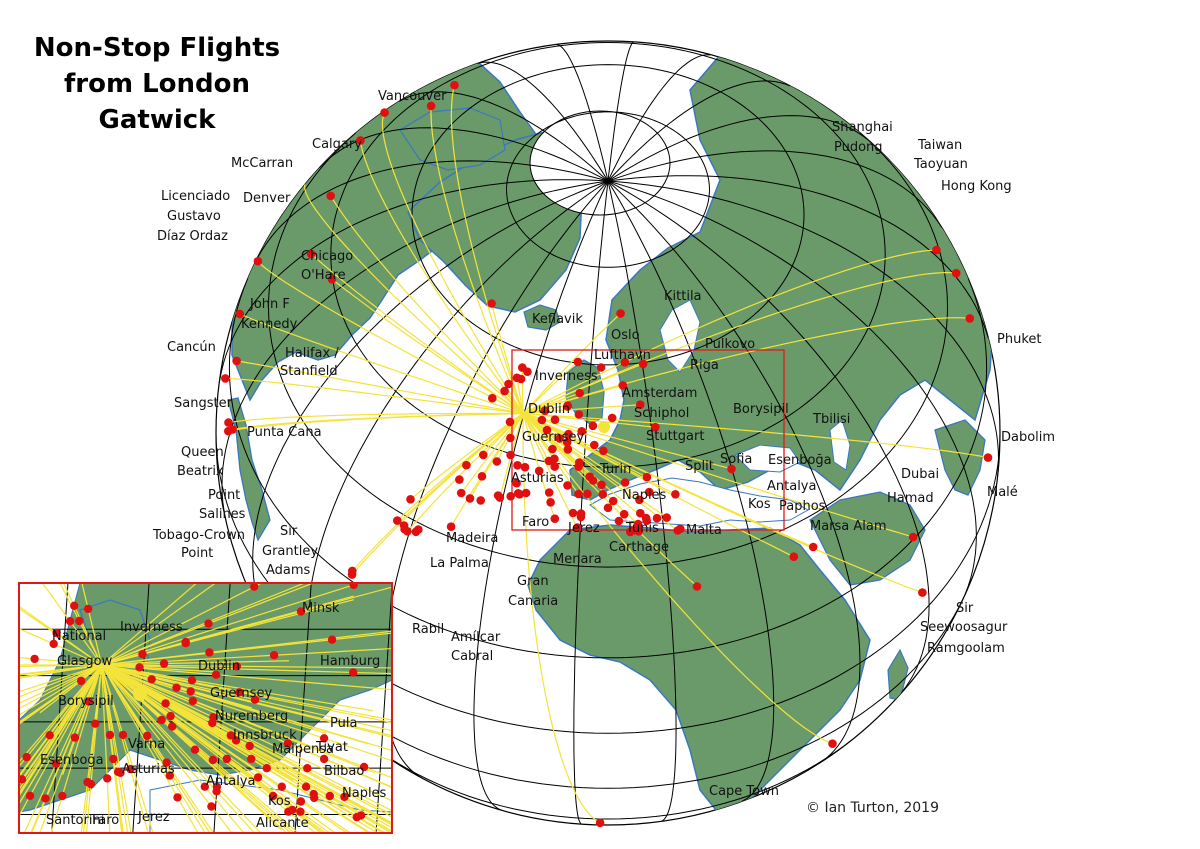  I want to click on airport-label: Punta Cana, so click(284, 432).